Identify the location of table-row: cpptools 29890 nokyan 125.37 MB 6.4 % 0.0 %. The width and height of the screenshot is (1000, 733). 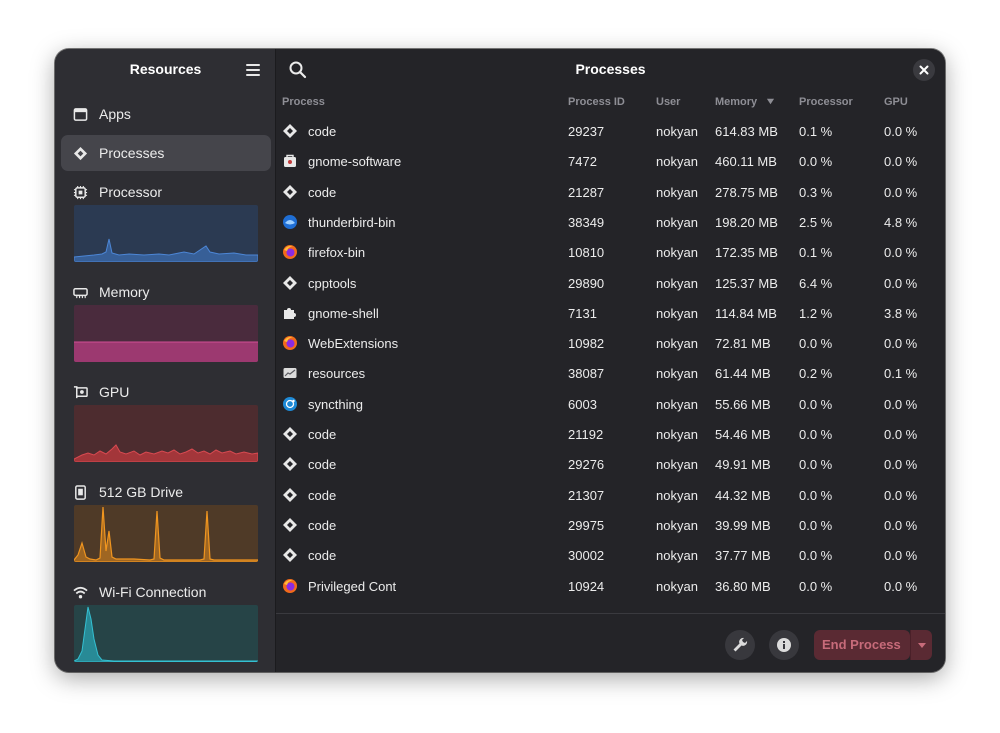
(610, 283).